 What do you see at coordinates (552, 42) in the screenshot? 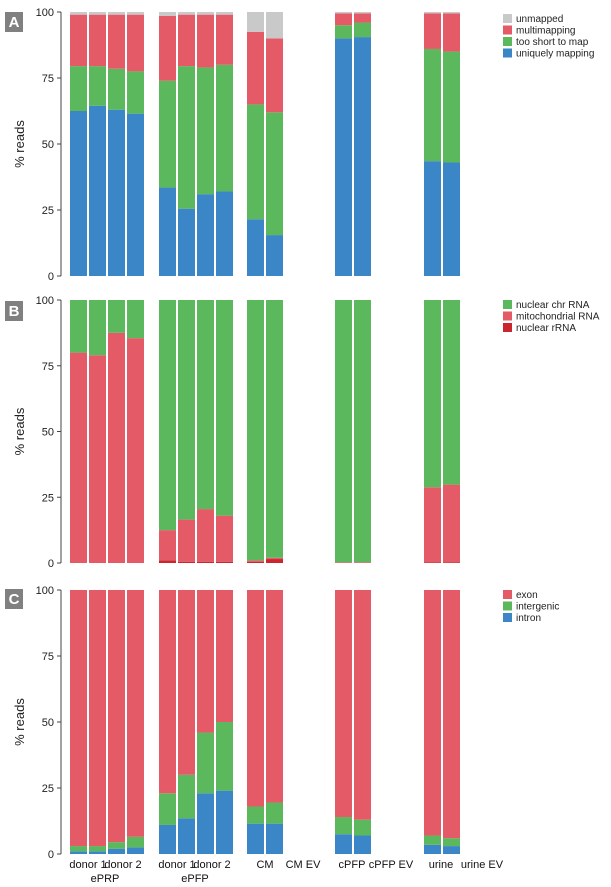
I see `legend-label: too short to map` at bounding box center [552, 42].